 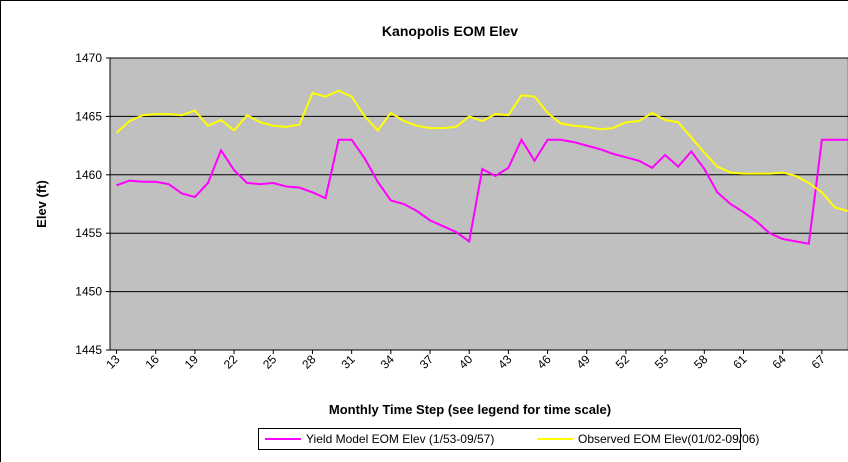 What do you see at coordinates (450, 31) in the screenshot?
I see `chart-title: Kanopolis EOM Elev` at bounding box center [450, 31].